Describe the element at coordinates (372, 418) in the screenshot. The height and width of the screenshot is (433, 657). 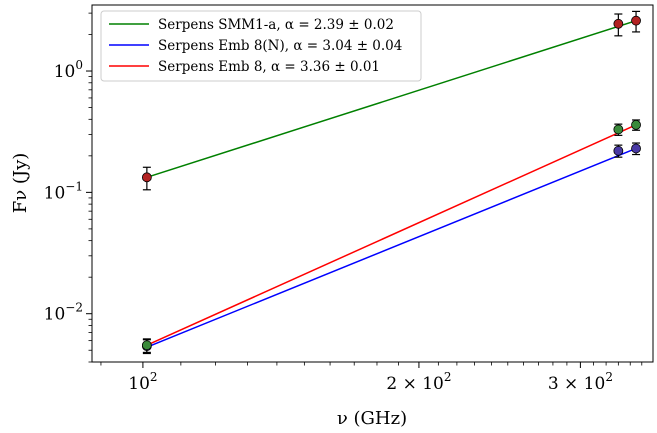
I see `x-axis-label: ν (GHz)` at that location.